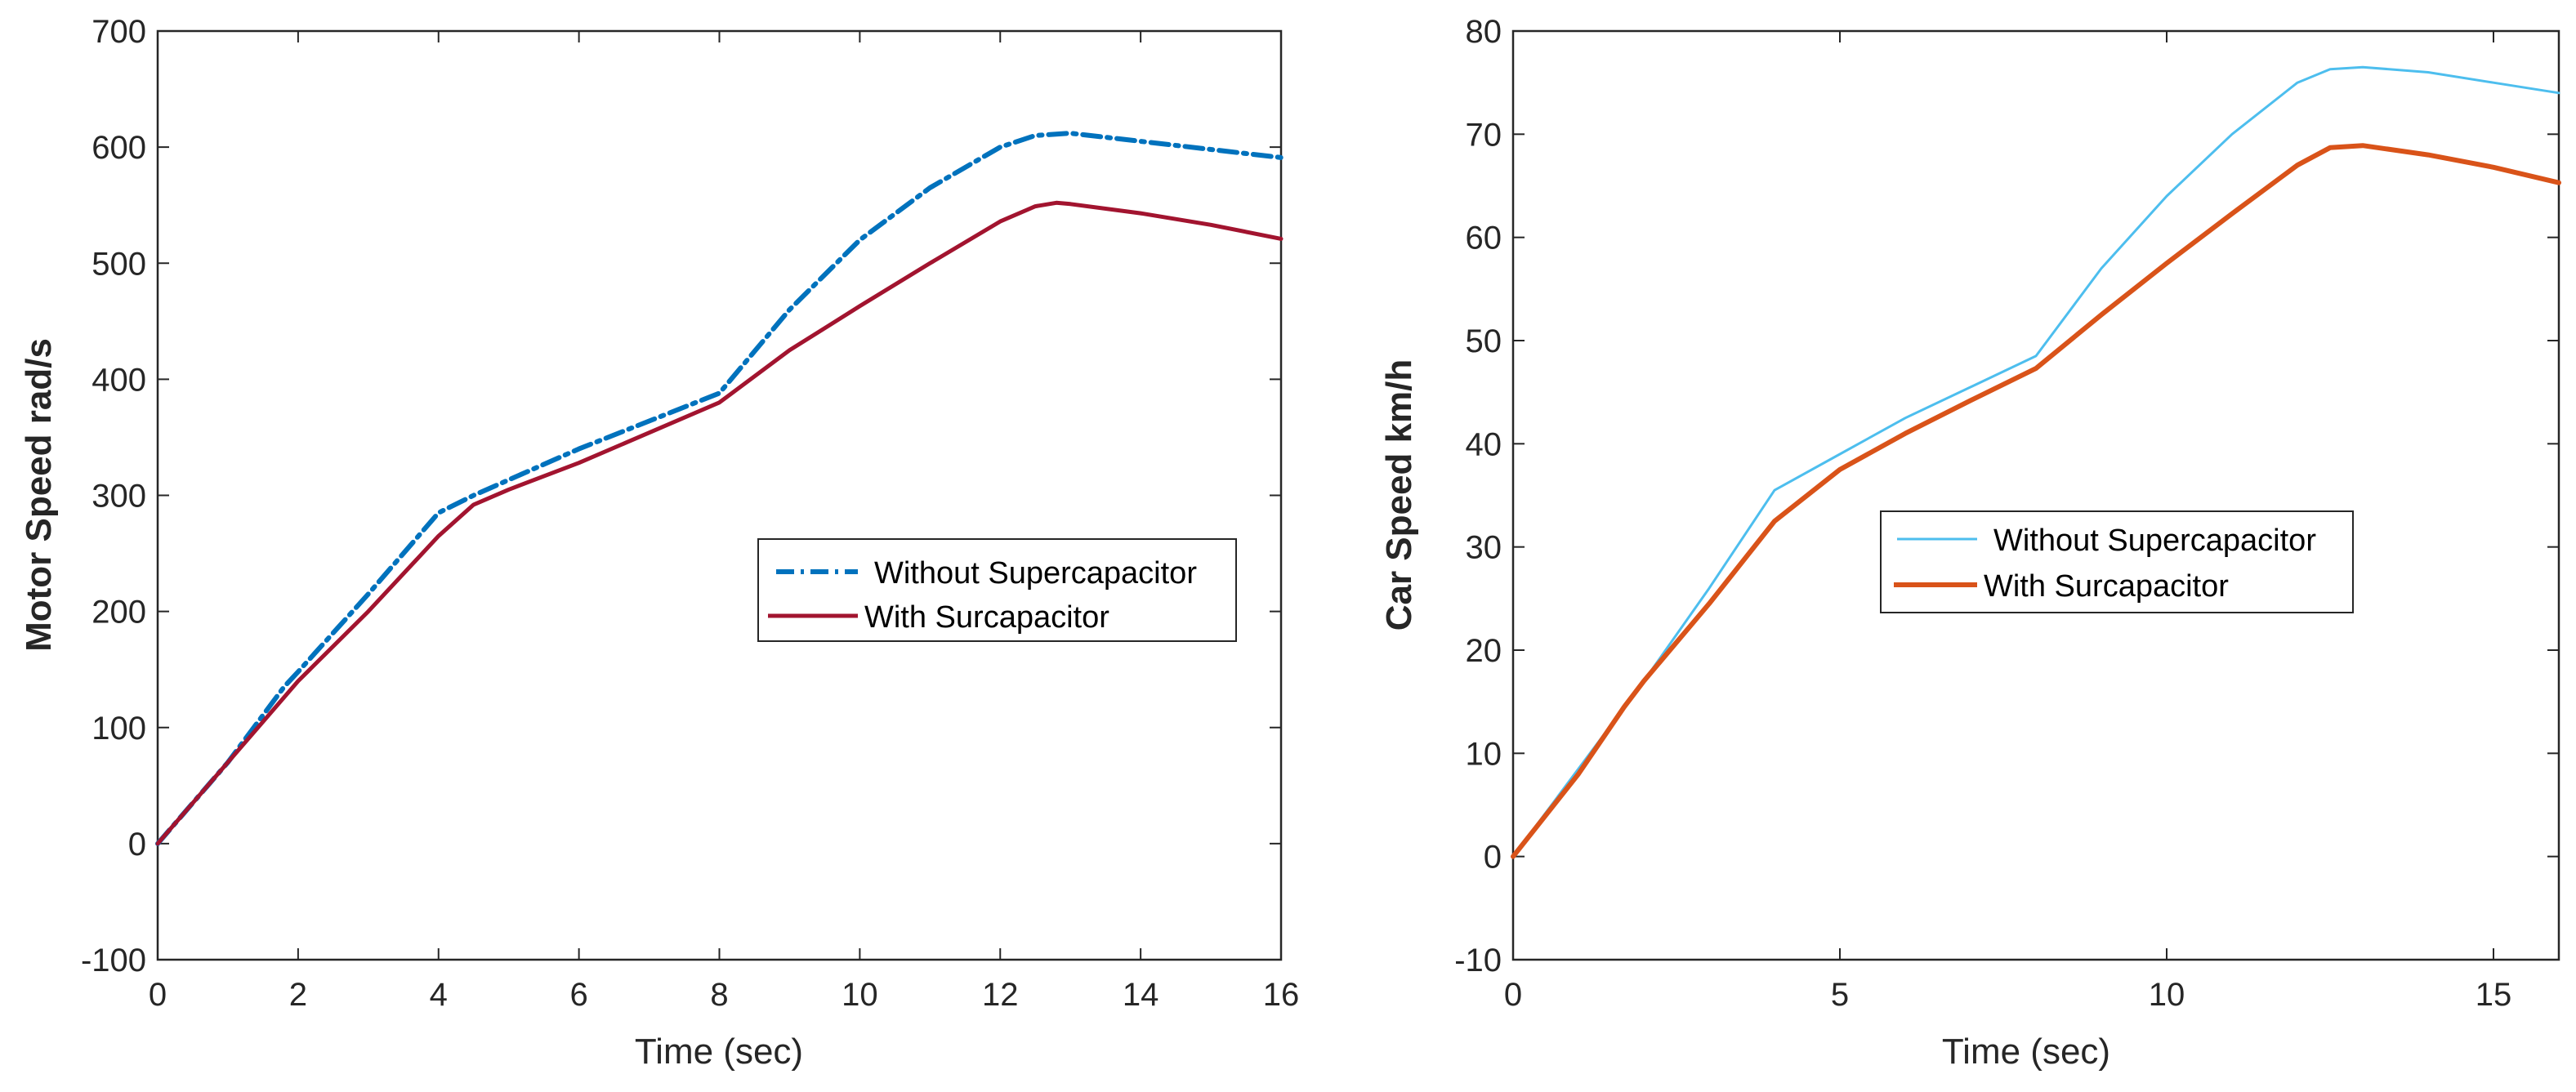  I want to click on x-tick-label: 16, so click(1282, 995).